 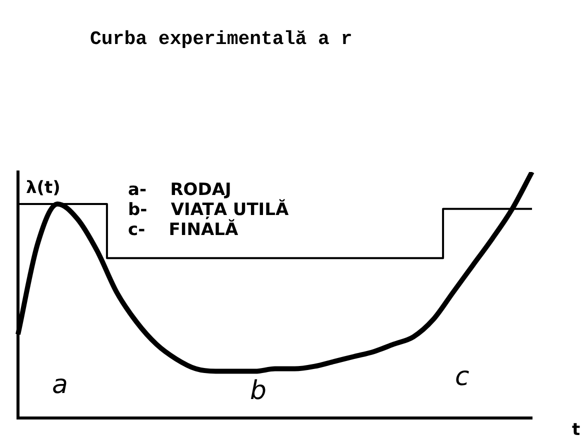 What do you see at coordinates (60, 385) in the screenshot?
I see `annotation: a` at bounding box center [60, 385].